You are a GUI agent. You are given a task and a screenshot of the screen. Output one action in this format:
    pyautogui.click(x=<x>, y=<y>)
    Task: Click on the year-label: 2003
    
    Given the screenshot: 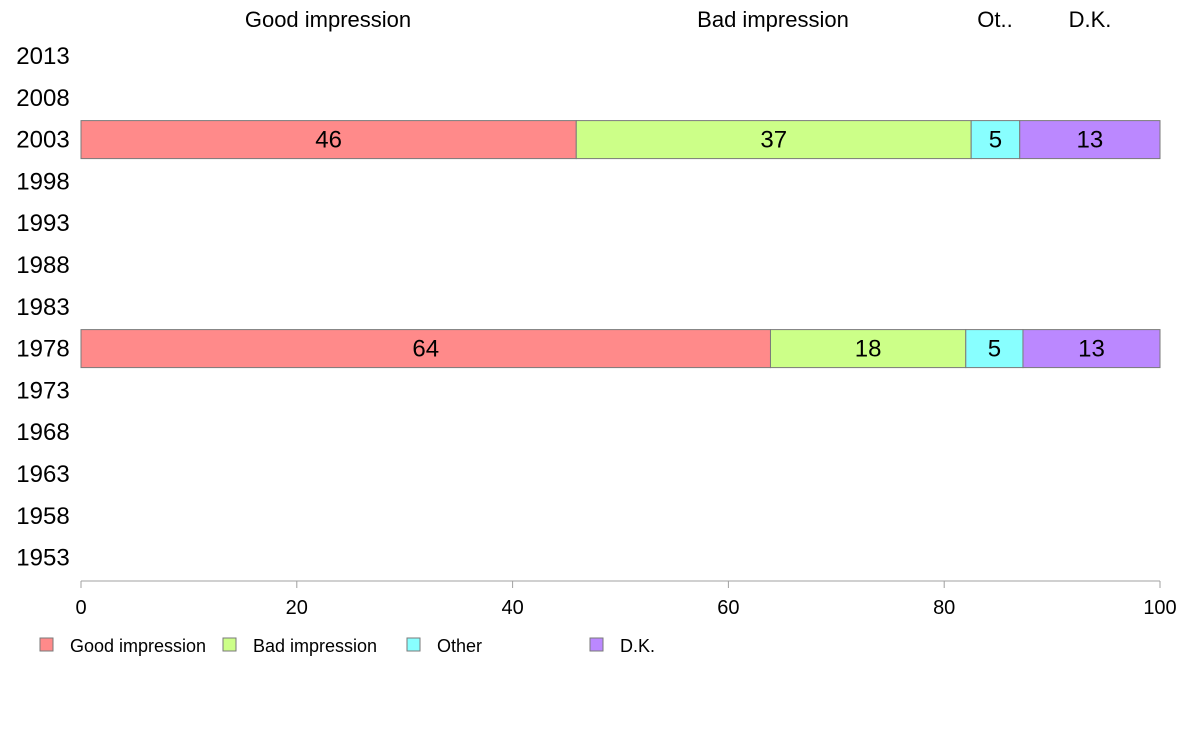 What is the action you would take?
    pyautogui.click(x=42, y=140)
    